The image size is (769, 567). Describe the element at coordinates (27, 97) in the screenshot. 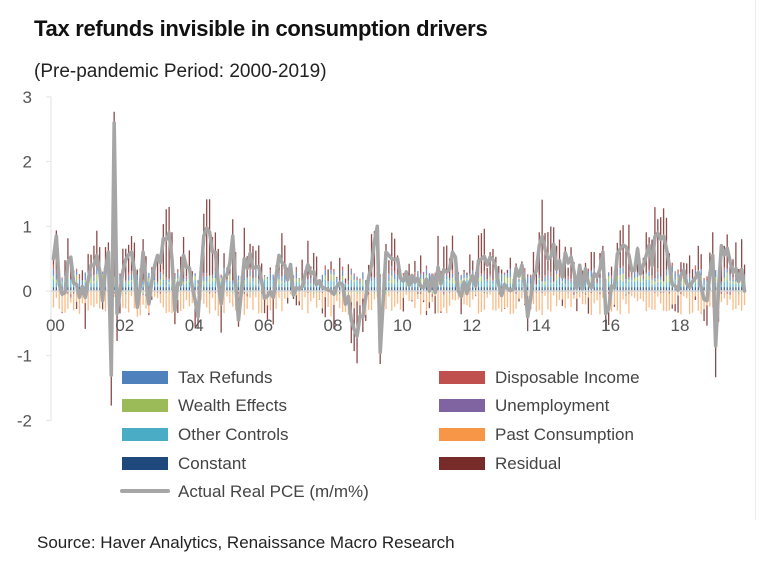

I see `y-tick-label: 3` at that location.